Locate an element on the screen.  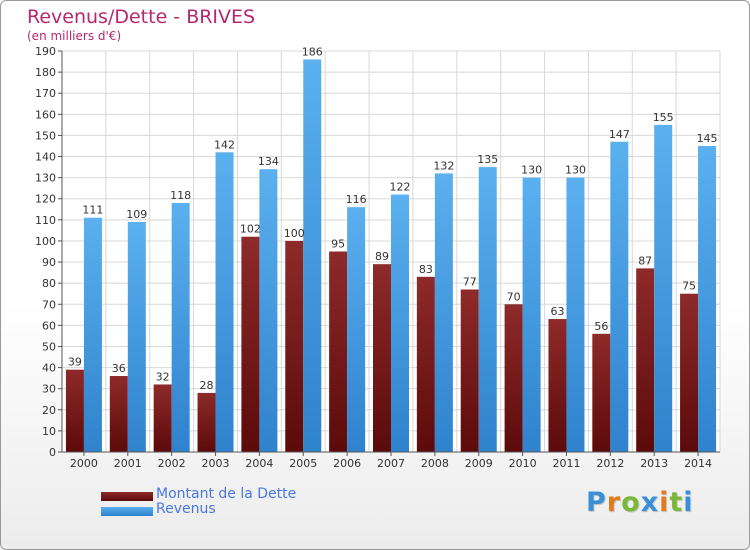
data-label-debt: 102 is located at coordinates (250, 229).